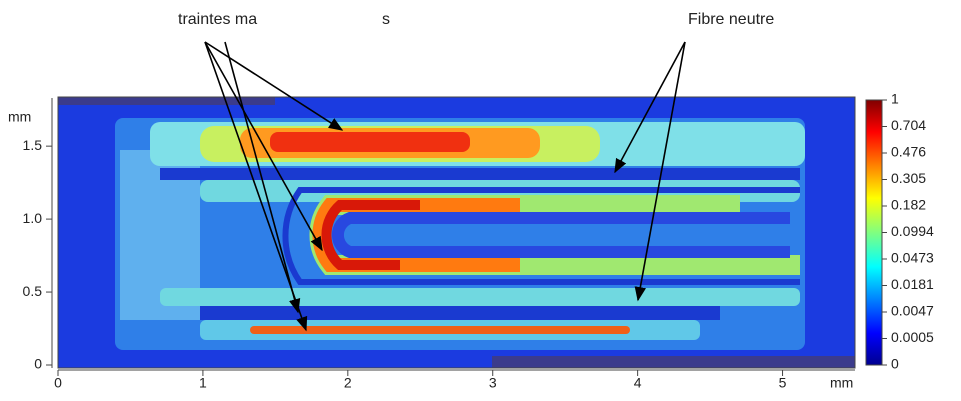  What do you see at coordinates (912, 258) in the screenshot?
I see `colorbar-tick-label: 0.0473` at bounding box center [912, 258].